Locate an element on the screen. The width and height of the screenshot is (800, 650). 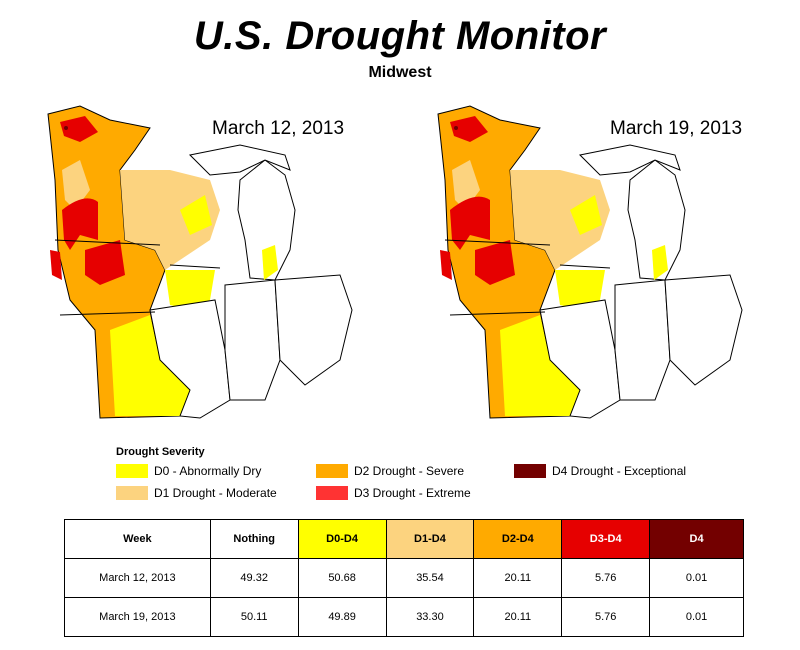
header-d3-d4: D3-D4 is located at coordinates (606, 539).